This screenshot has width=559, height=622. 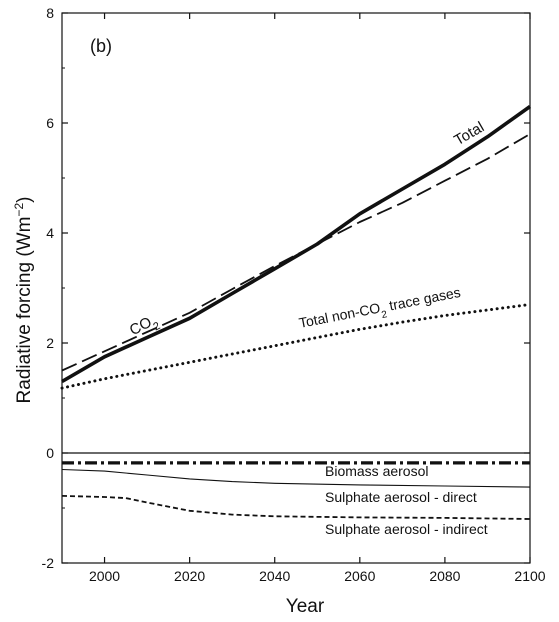 I want to click on x-tick-label: 2060, so click(x=359, y=576).